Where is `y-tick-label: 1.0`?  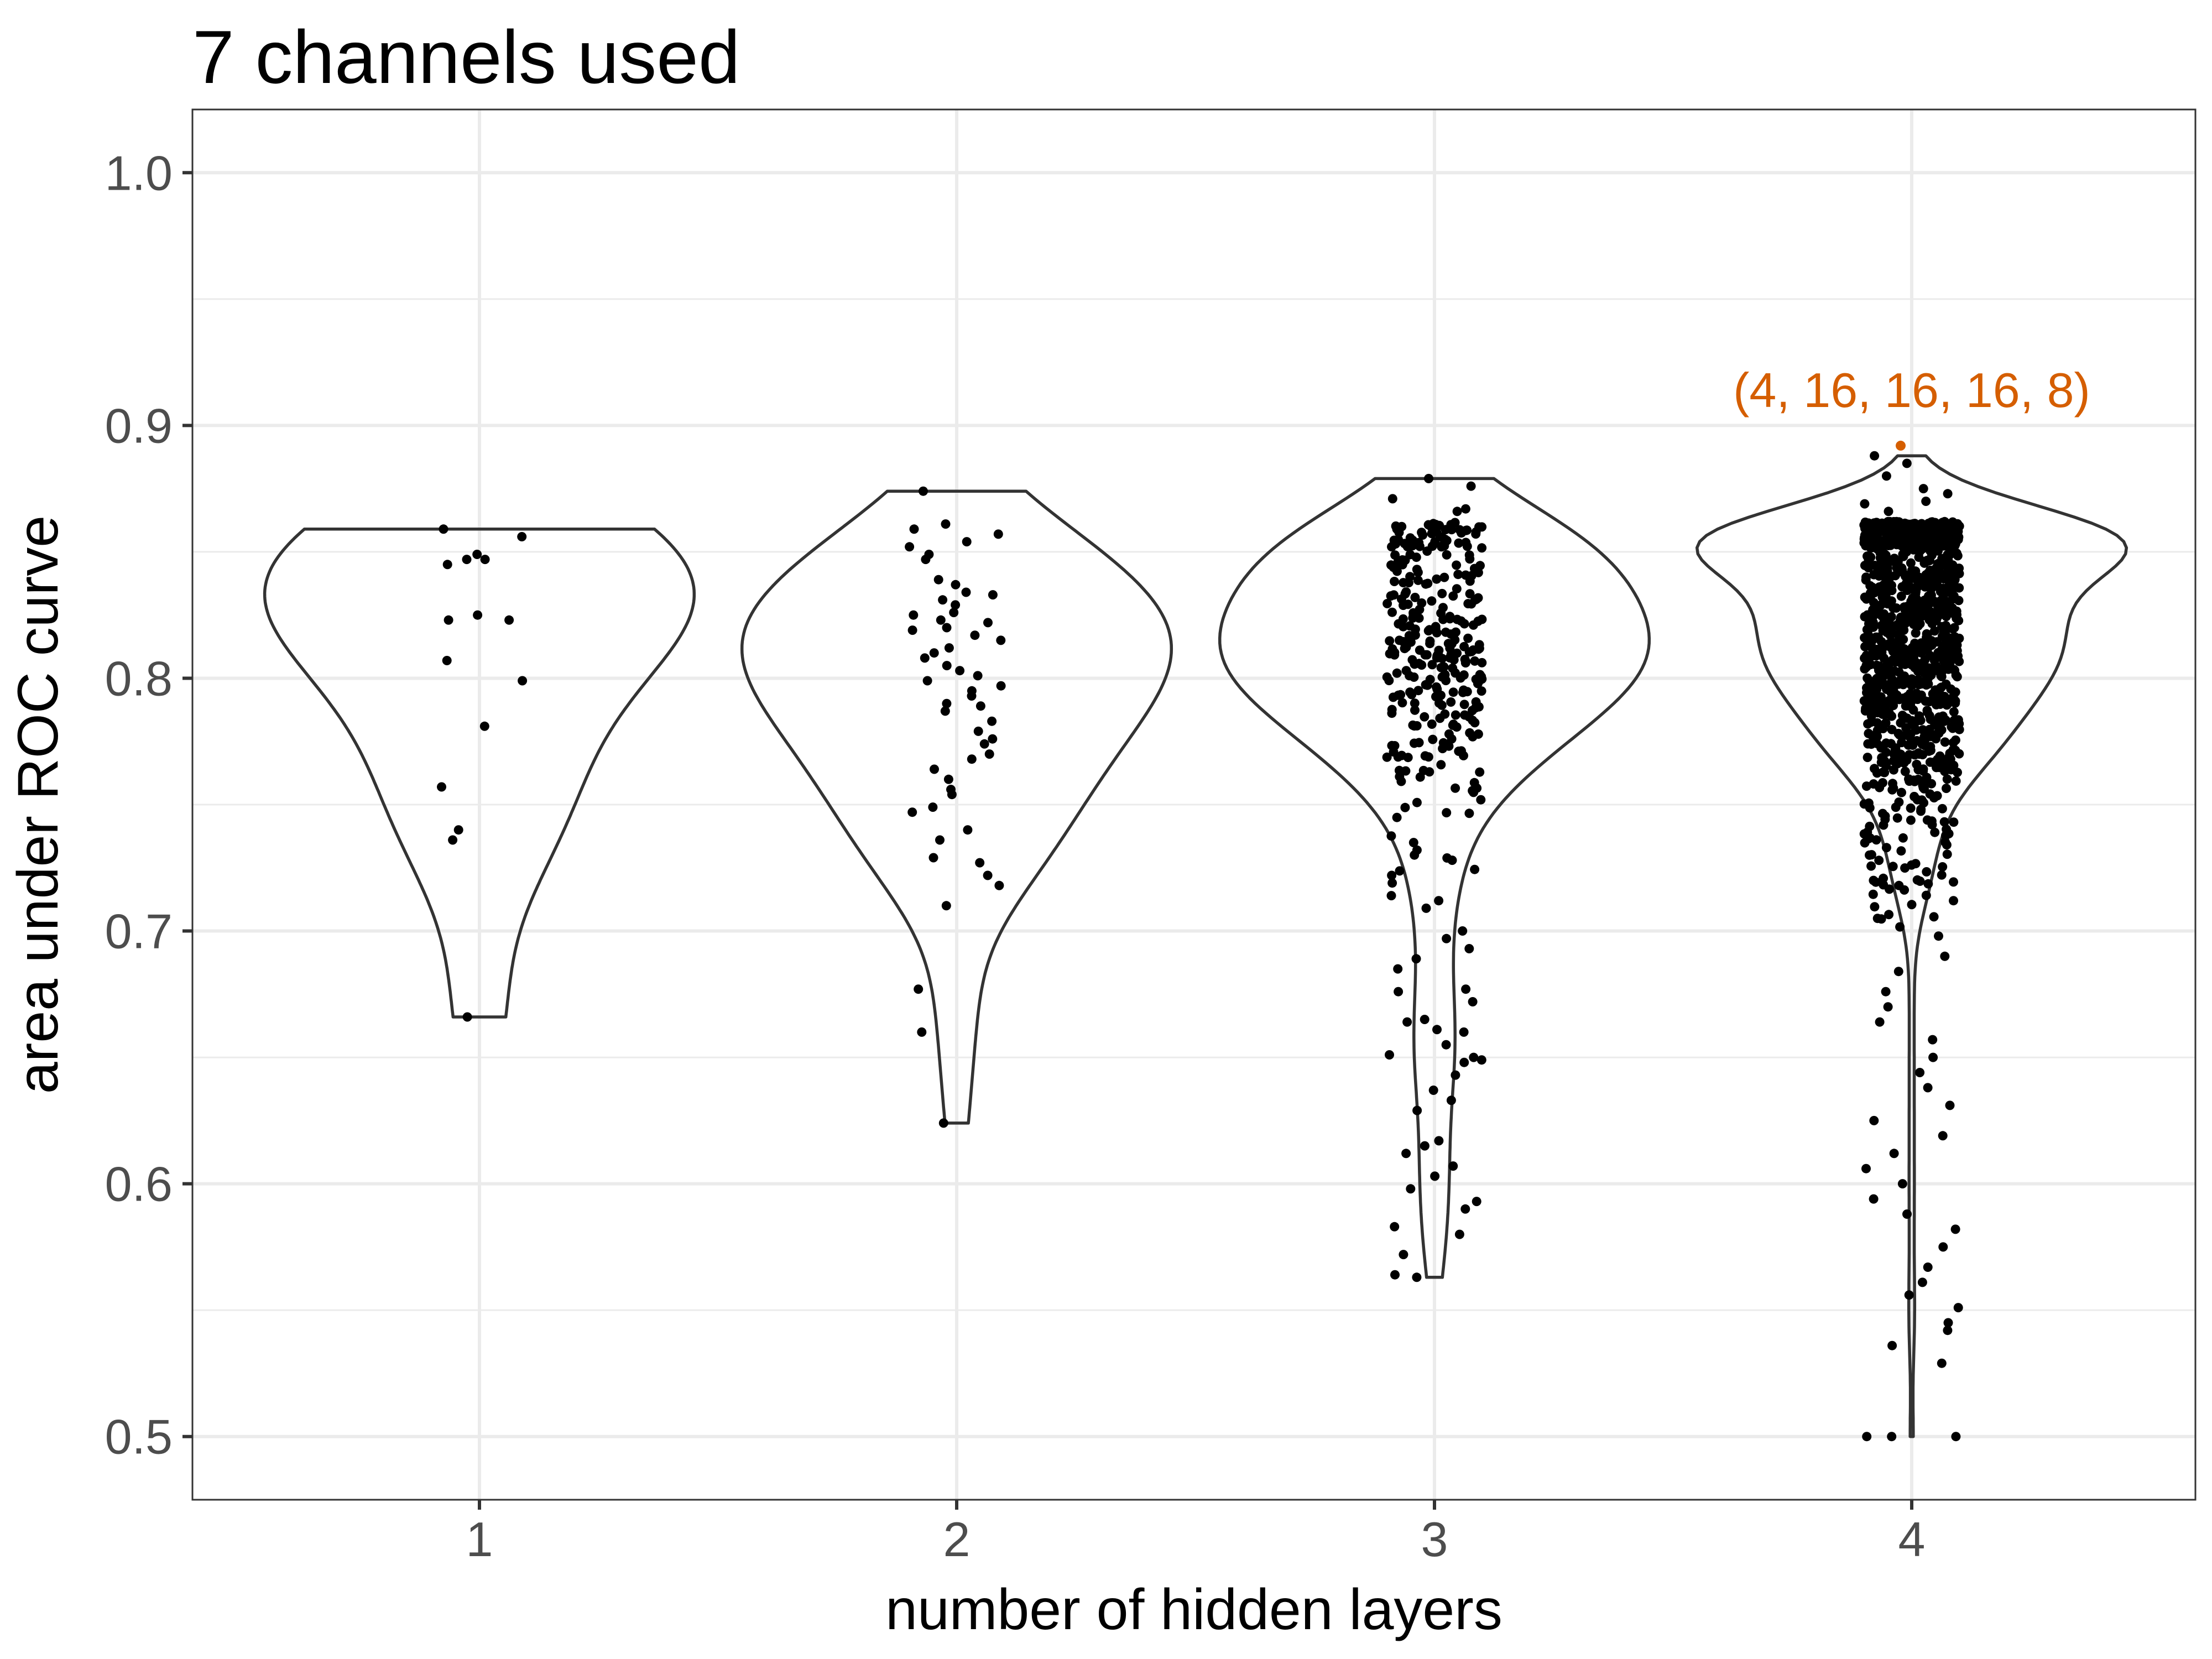
y-tick-label: 1.0 is located at coordinates (139, 173).